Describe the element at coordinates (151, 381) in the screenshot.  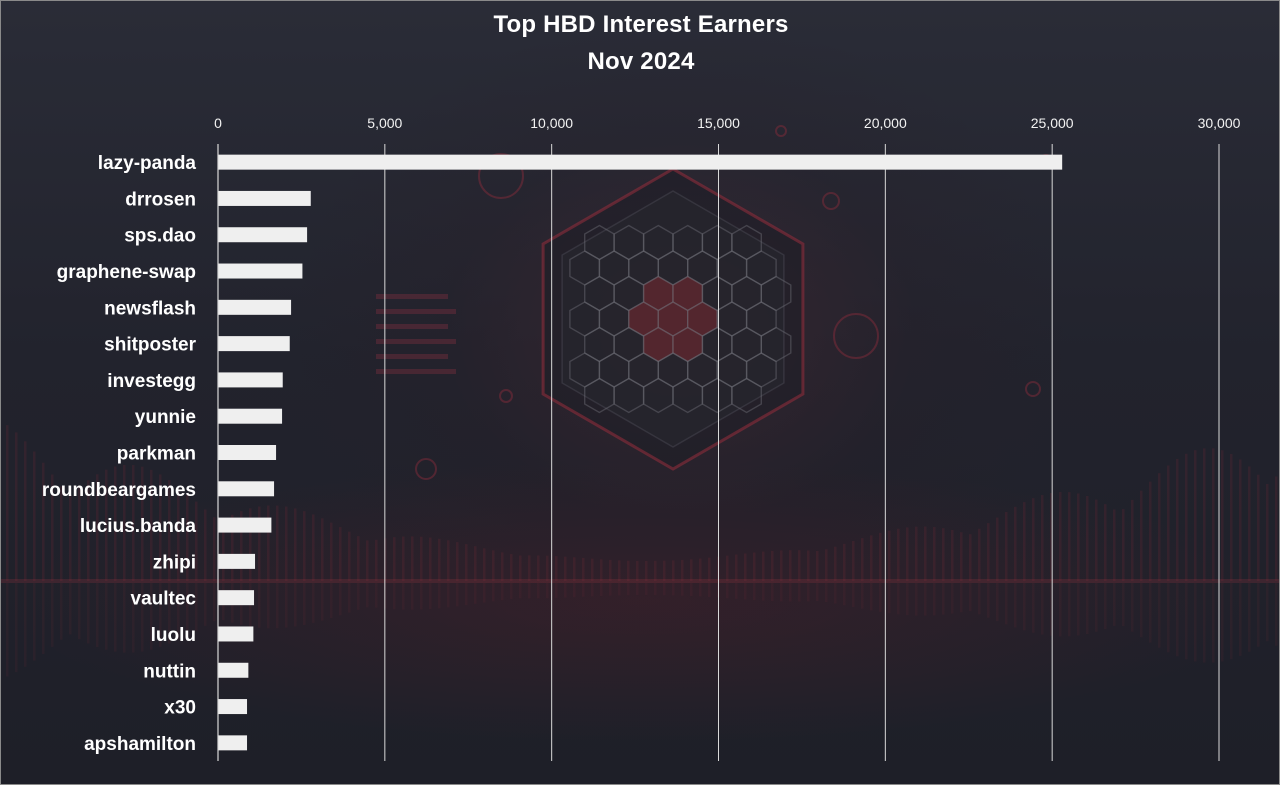
I see `category-label: investegg` at that location.